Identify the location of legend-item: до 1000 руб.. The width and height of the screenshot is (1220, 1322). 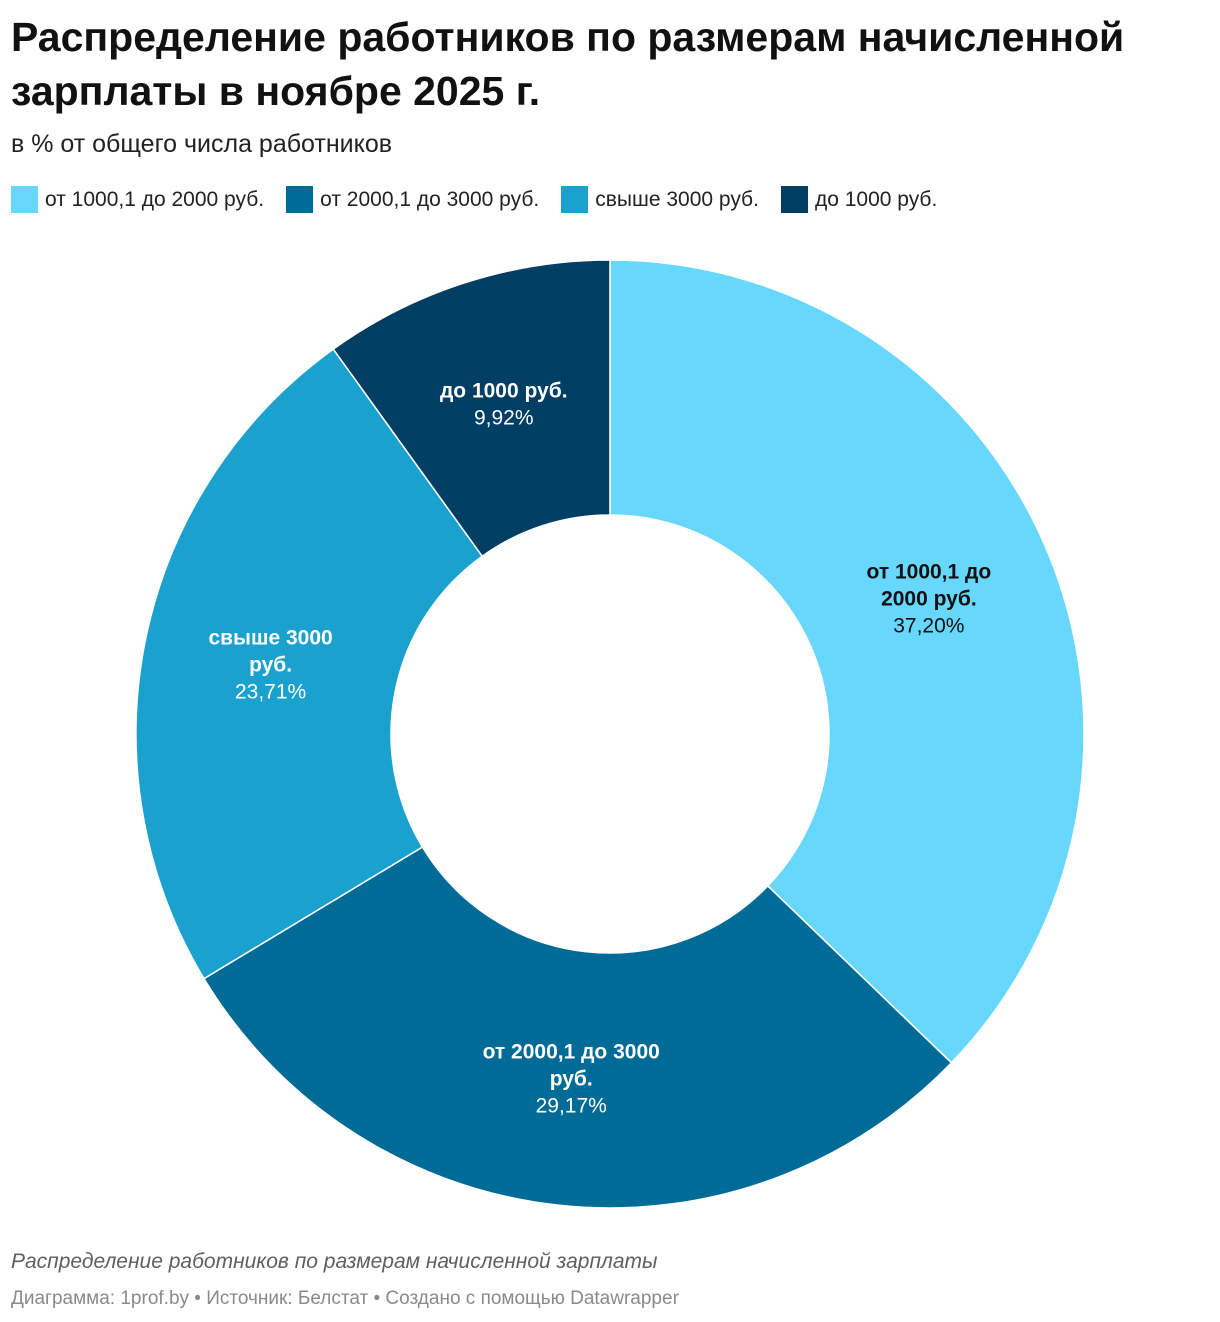
(859, 199).